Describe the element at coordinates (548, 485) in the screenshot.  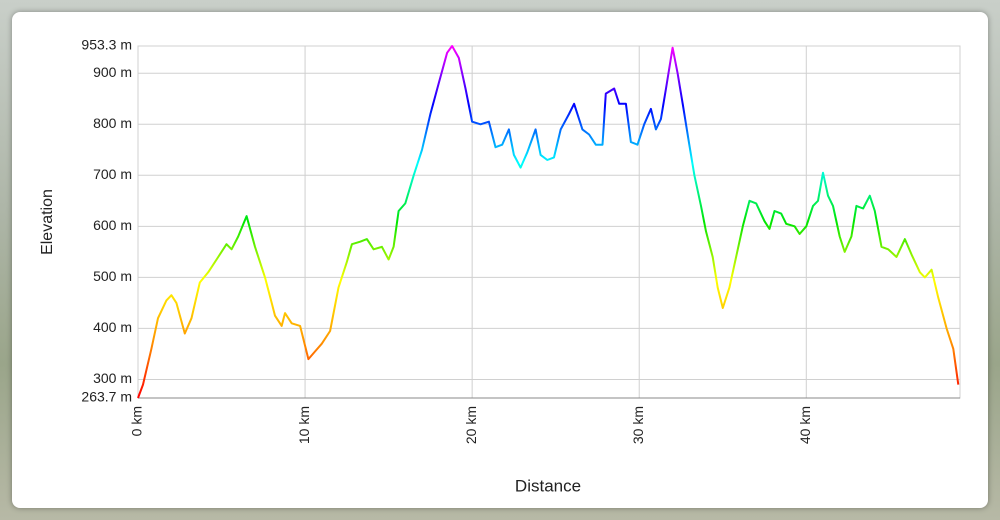
I see `x-axis-label: Distance` at that location.